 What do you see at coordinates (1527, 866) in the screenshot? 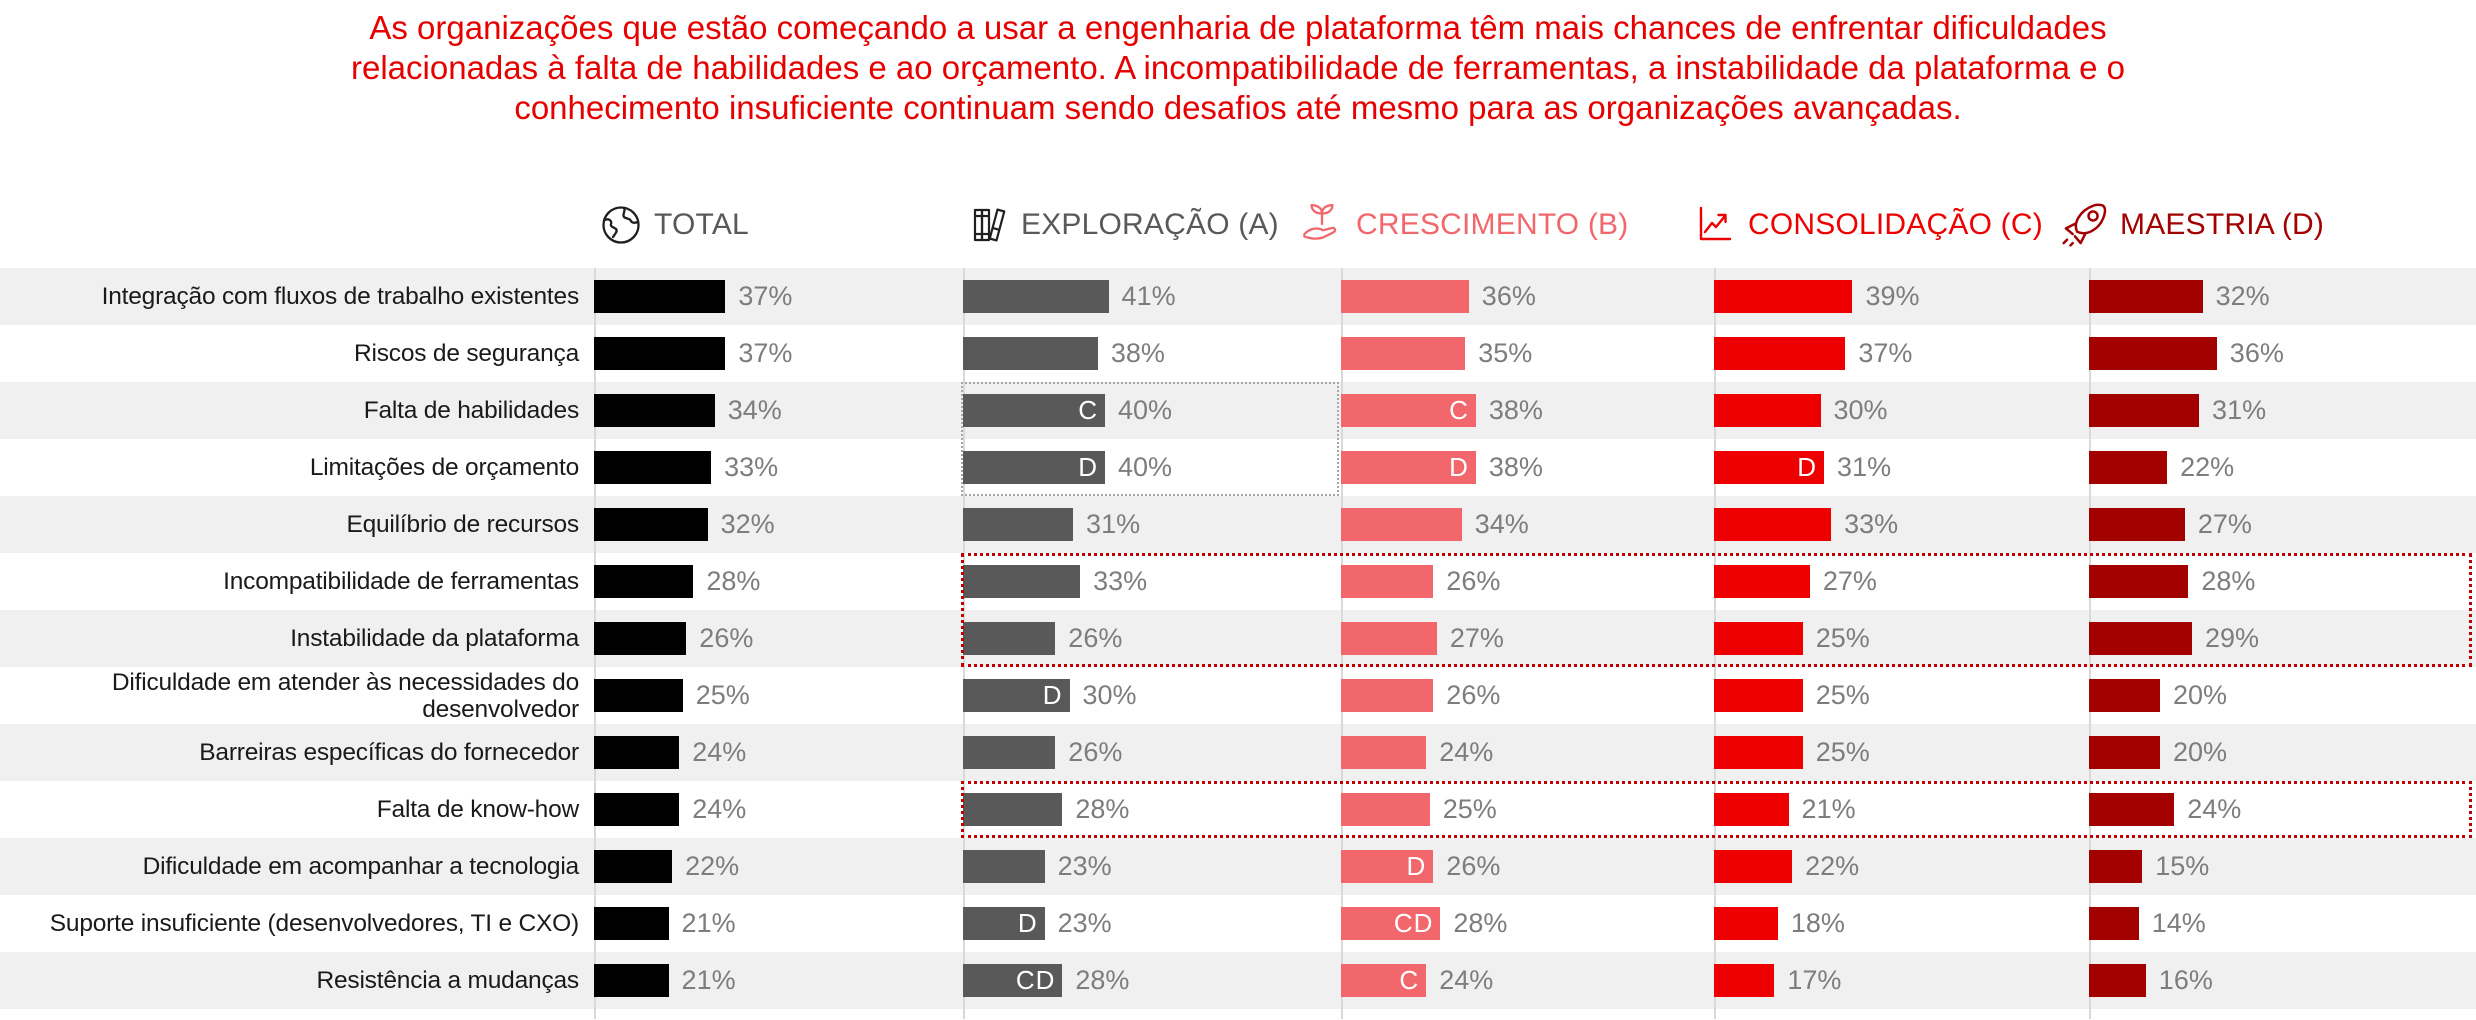
I see `bar-cell: D 26%` at bounding box center [1527, 866].